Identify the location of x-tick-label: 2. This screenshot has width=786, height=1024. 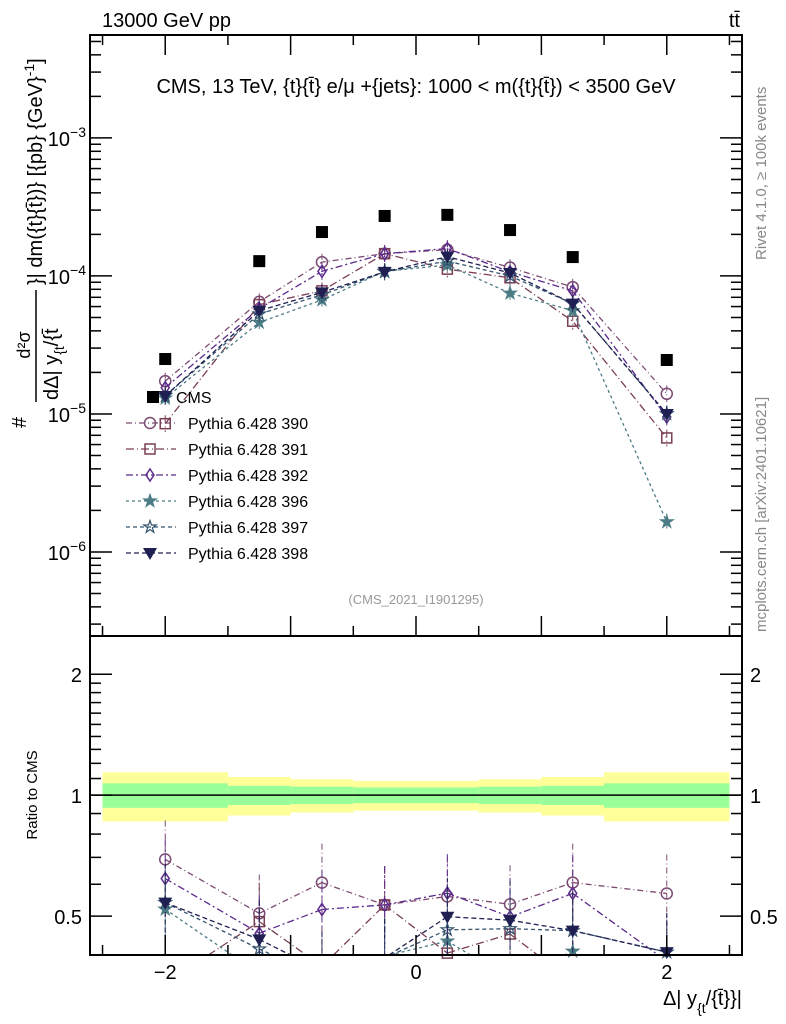
(666, 973).